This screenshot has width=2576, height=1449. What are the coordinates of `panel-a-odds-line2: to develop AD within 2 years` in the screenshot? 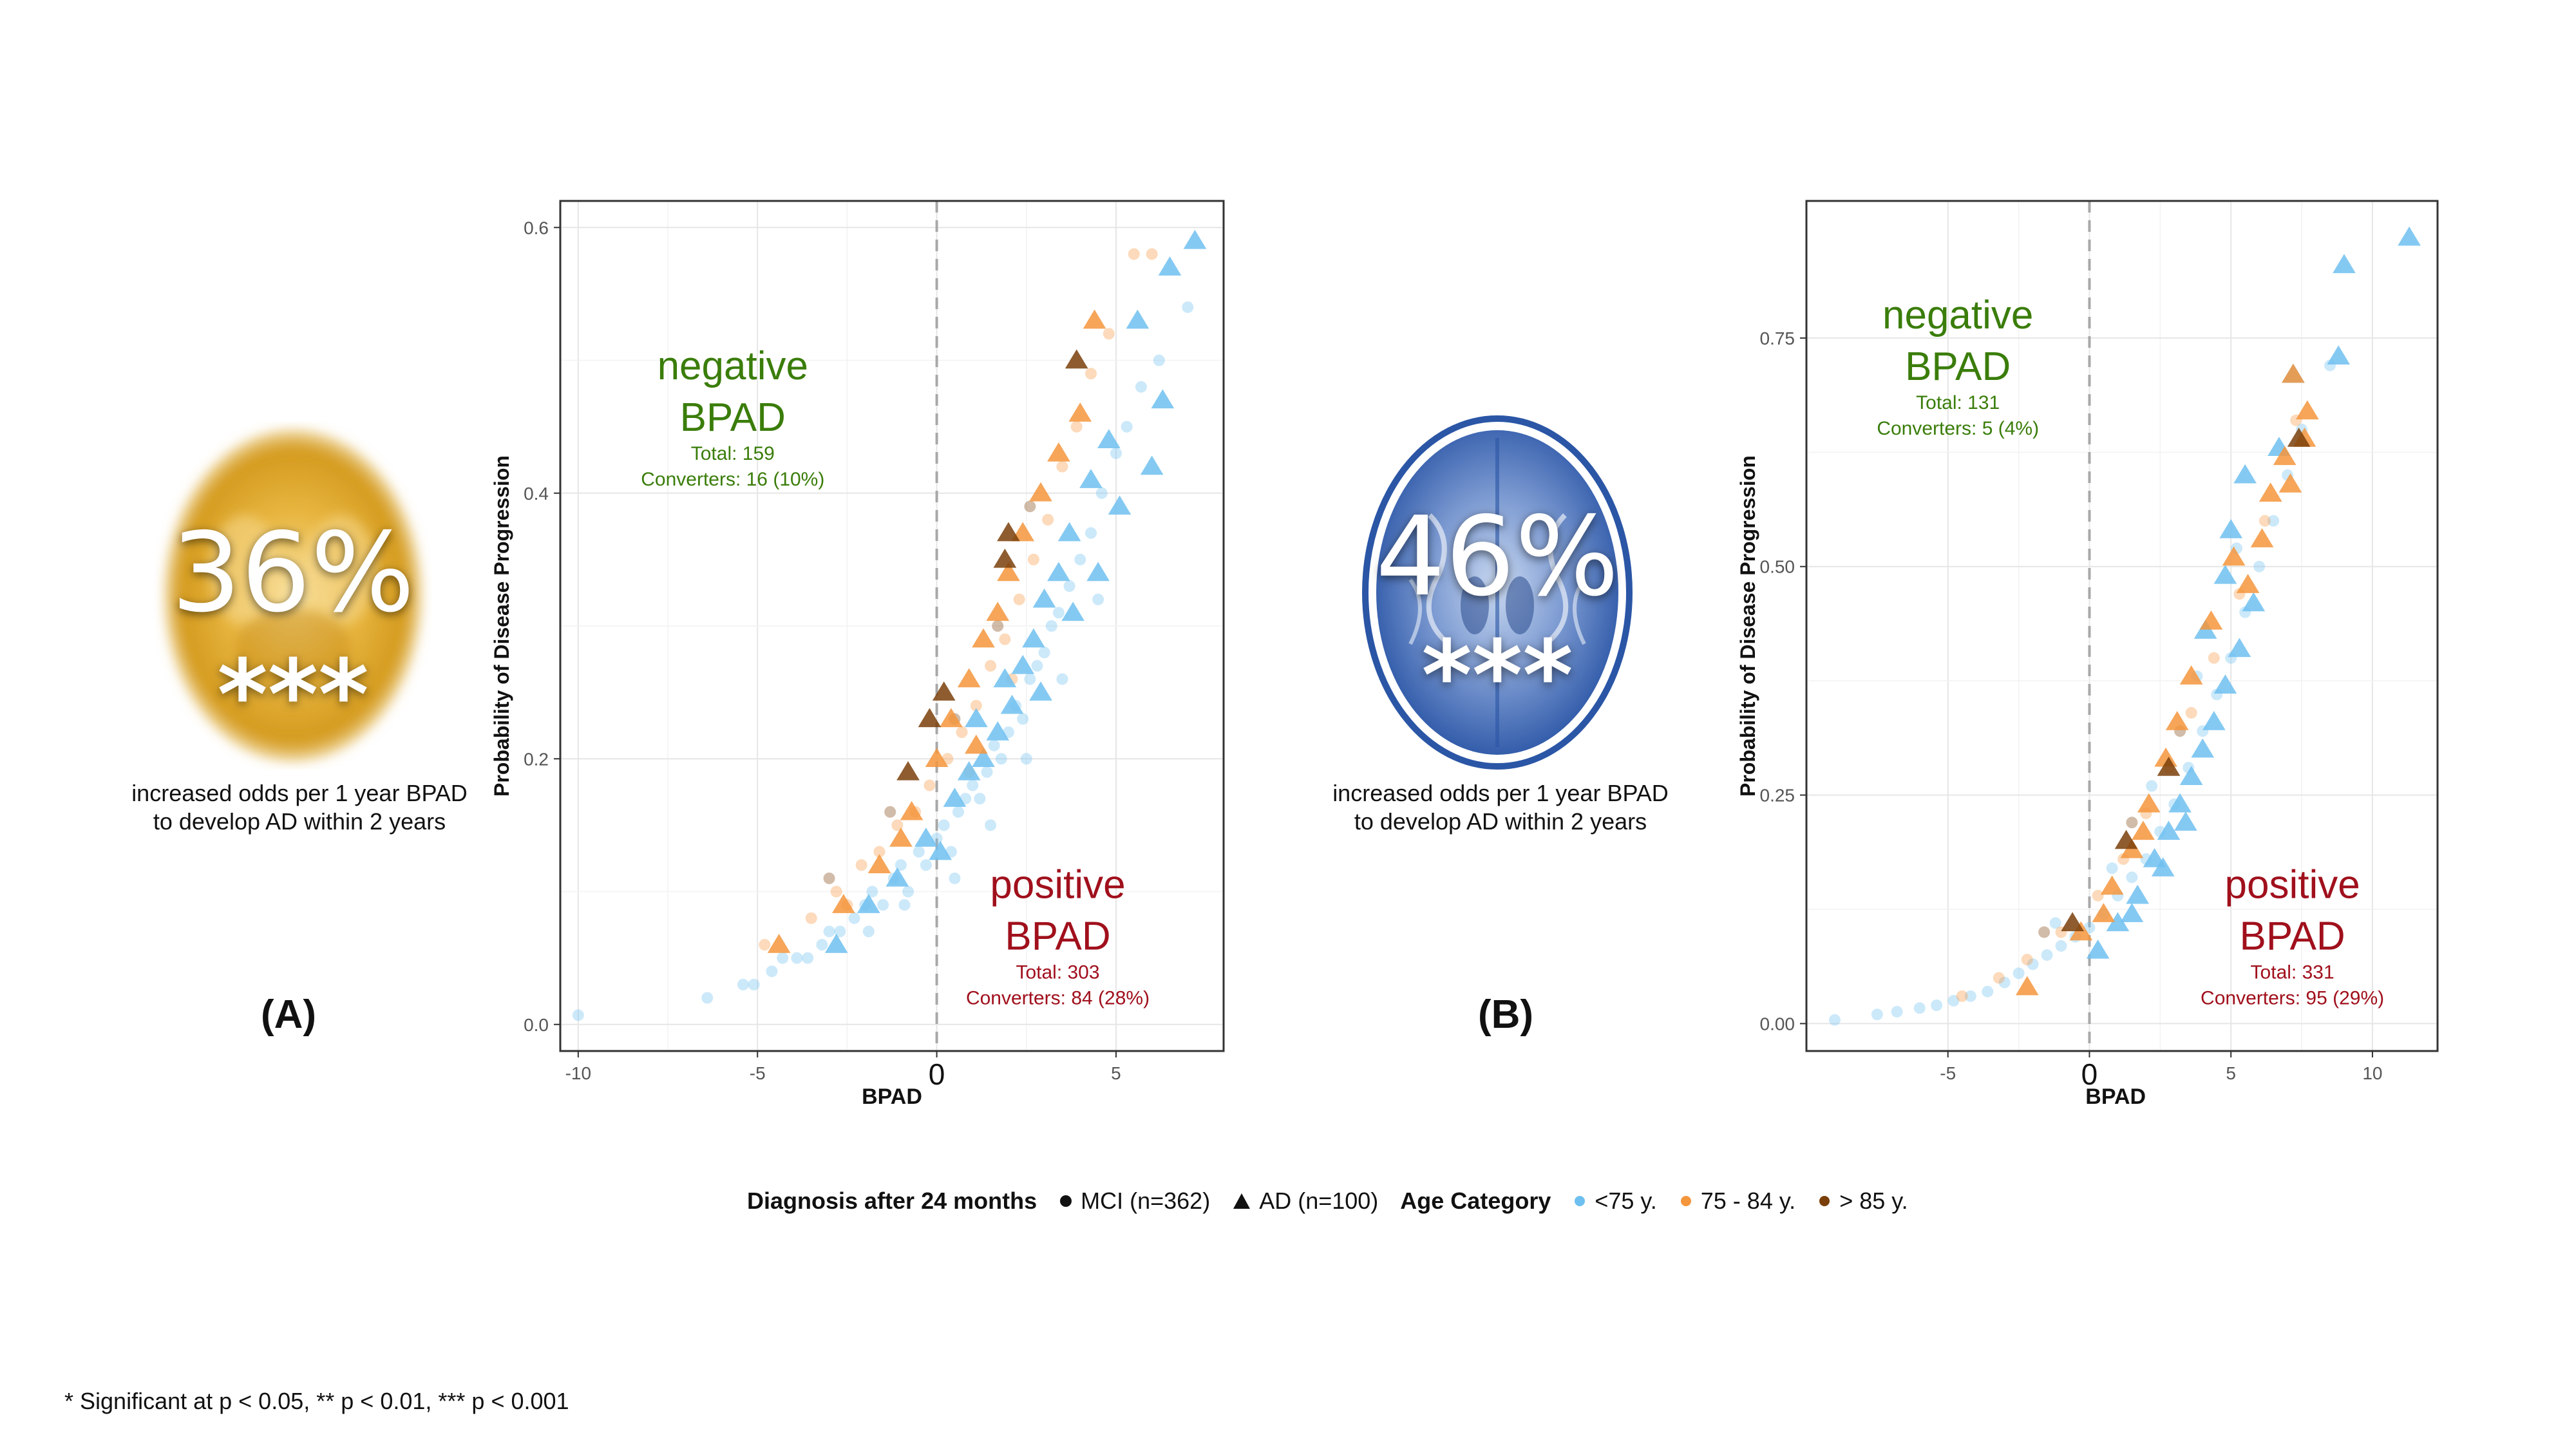 It's located at (299, 821).